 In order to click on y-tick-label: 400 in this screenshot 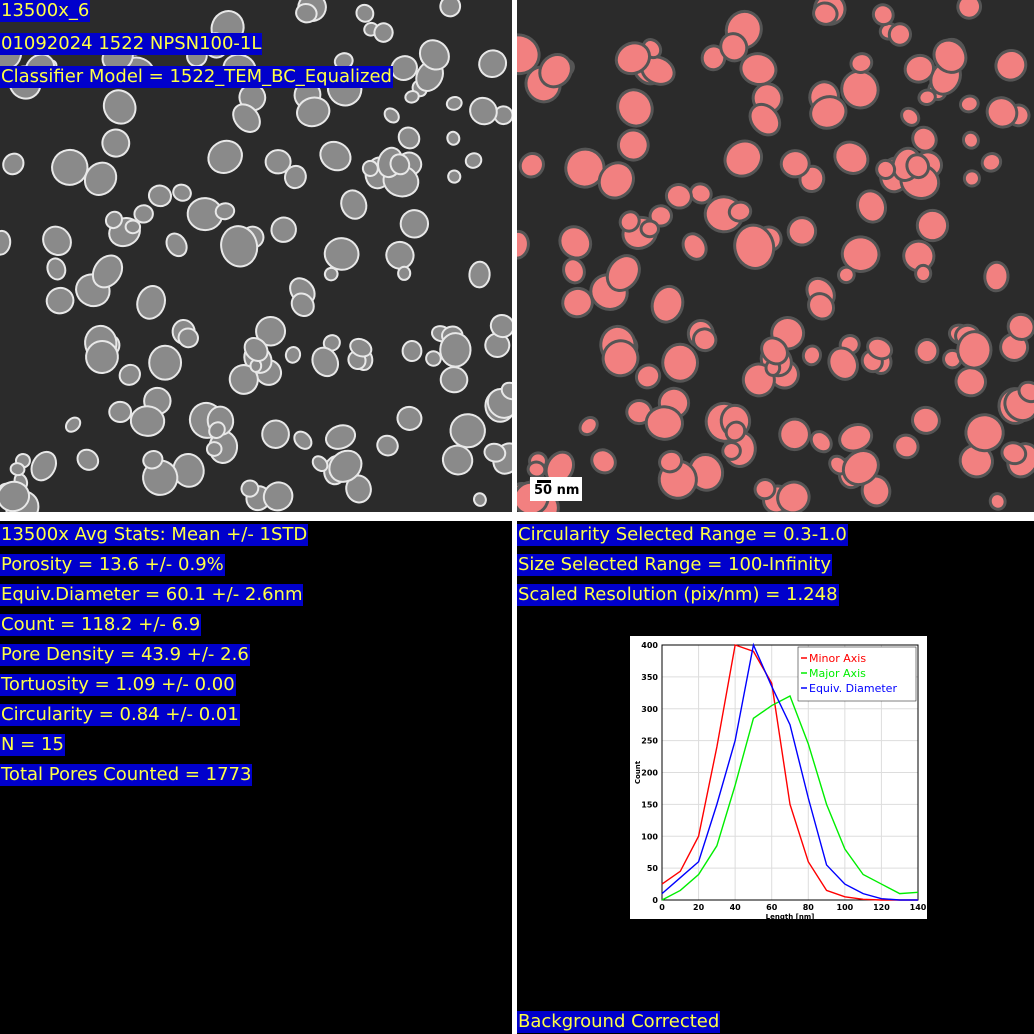, I will do `click(649, 645)`.